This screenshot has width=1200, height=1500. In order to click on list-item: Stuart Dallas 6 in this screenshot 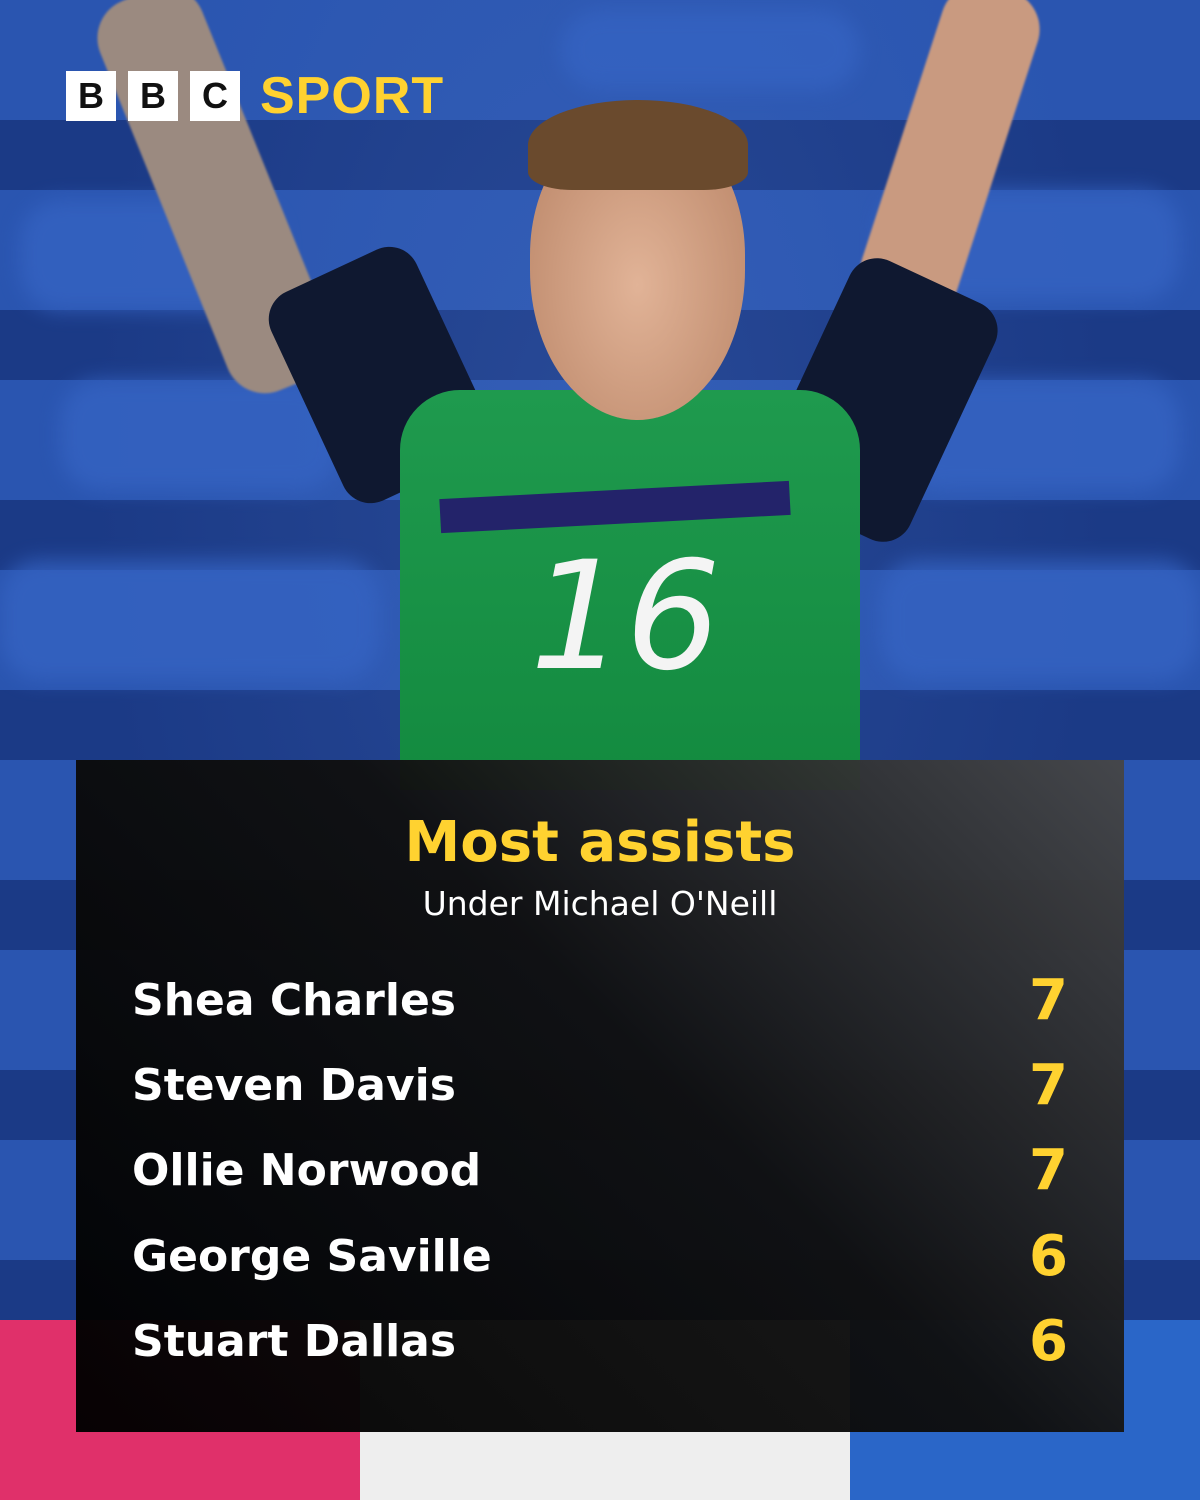, I will do `click(600, 1341)`.